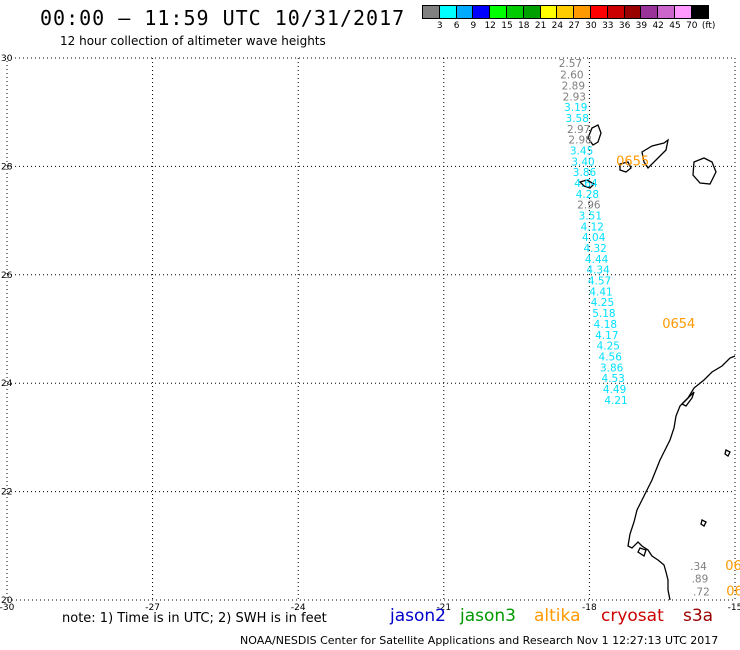 This screenshot has width=740, height=650. Describe the element at coordinates (540, 26) in the screenshot. I see `color-scale-label: 21` at that location.